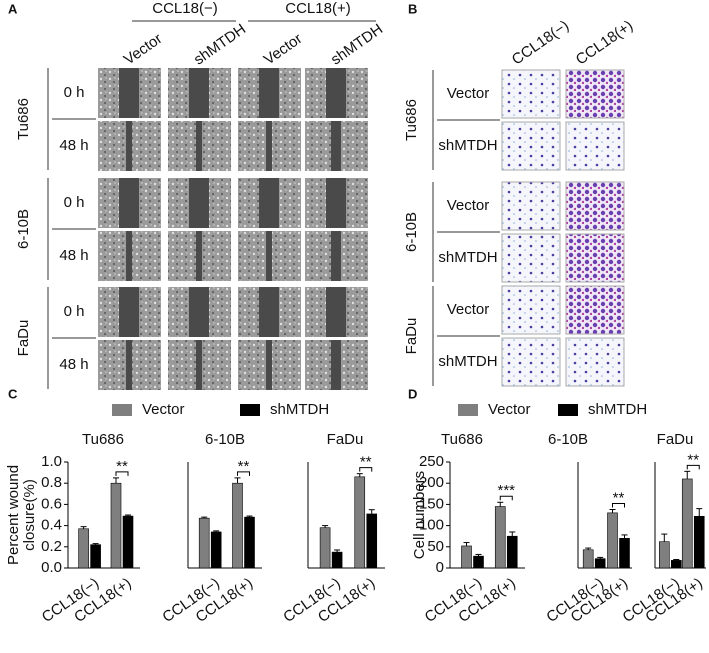 Image resolution: width=709 pixels, height=653 pixels. What do you see at coordinates (13, 8) in the screenshot?
I see `panel-letter: A` at bounding box center [13, 8].